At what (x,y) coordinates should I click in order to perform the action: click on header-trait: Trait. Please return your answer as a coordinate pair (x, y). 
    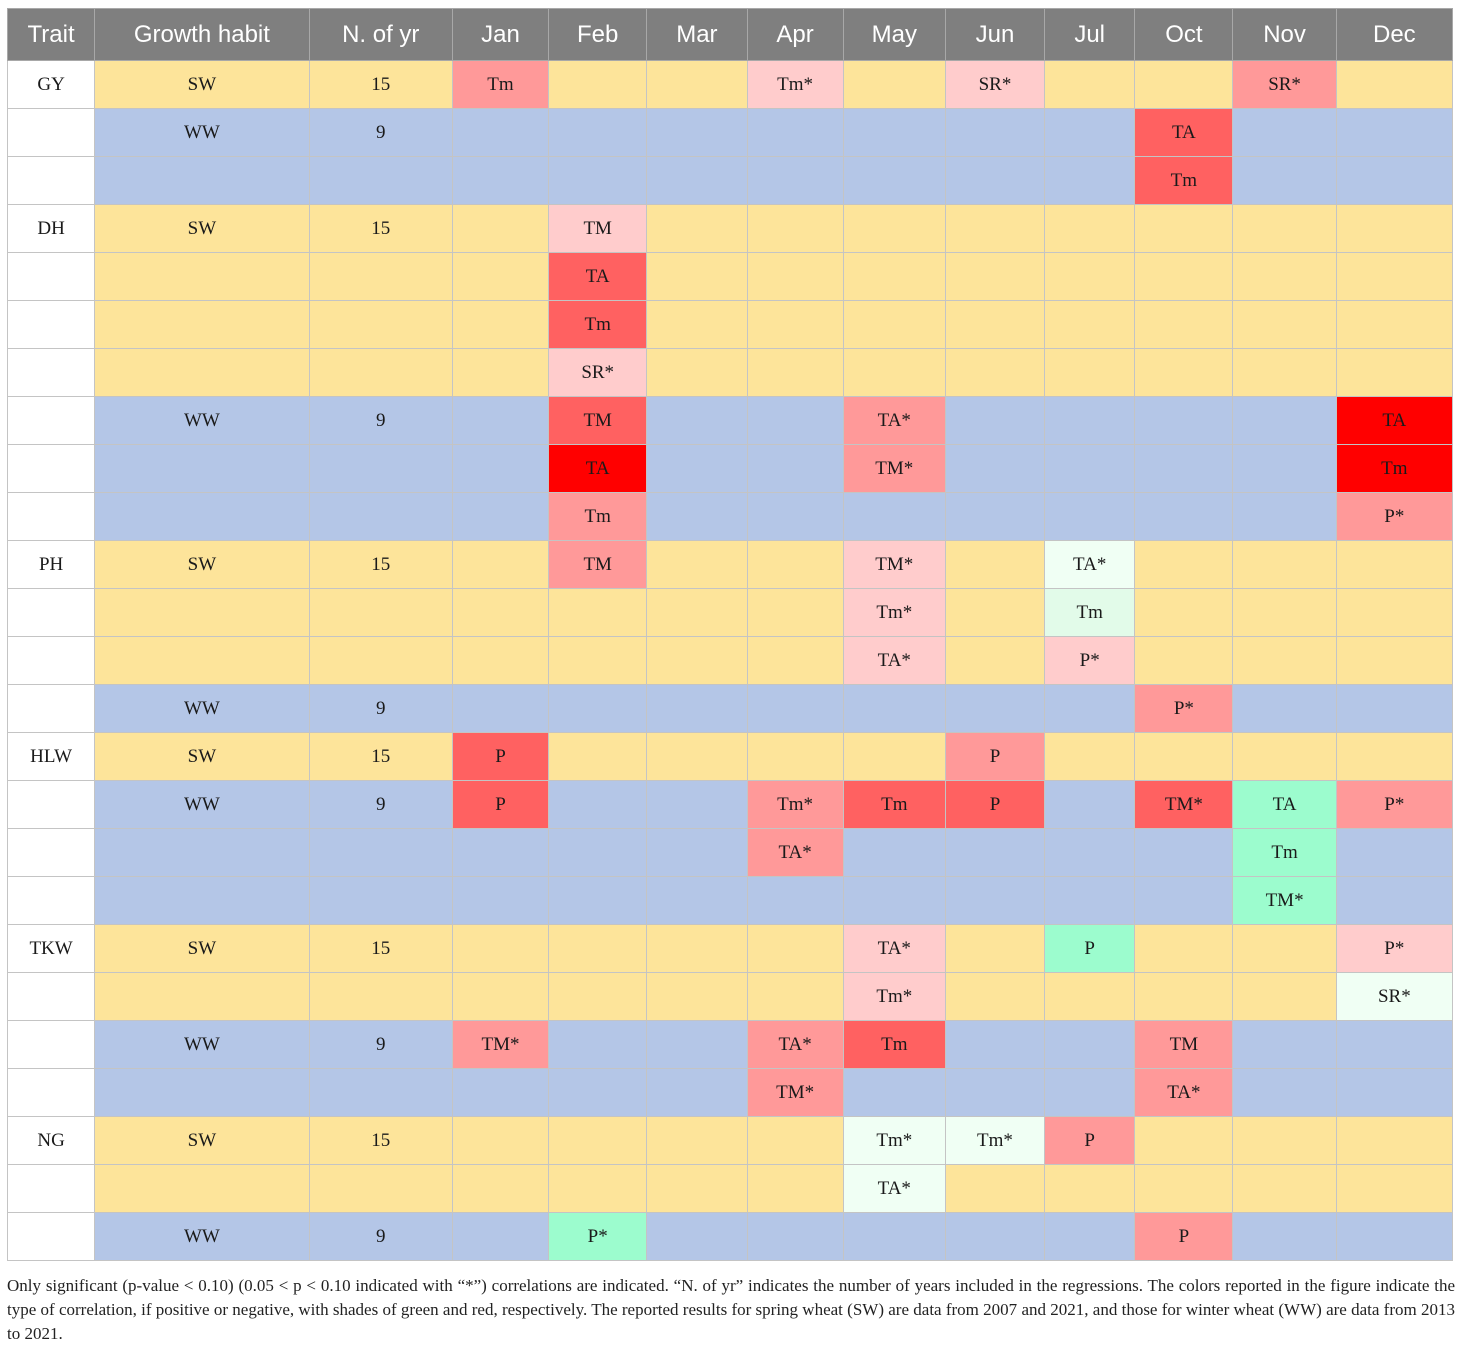
    Looking at the image, I should click on (51, 34).